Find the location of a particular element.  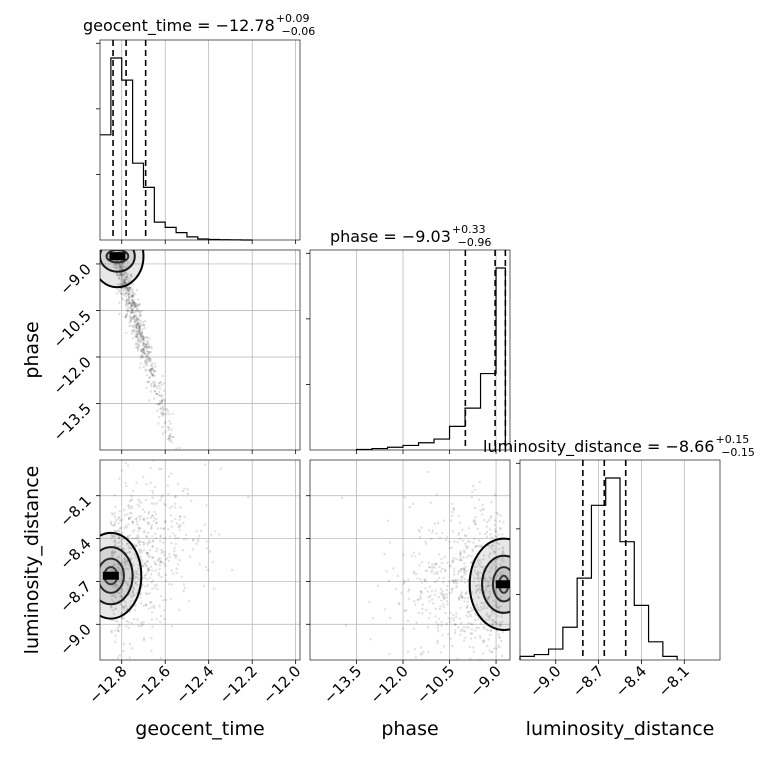

ylabel-luminosity-distance: luminosity_distance is located at coordinates (32, 560).